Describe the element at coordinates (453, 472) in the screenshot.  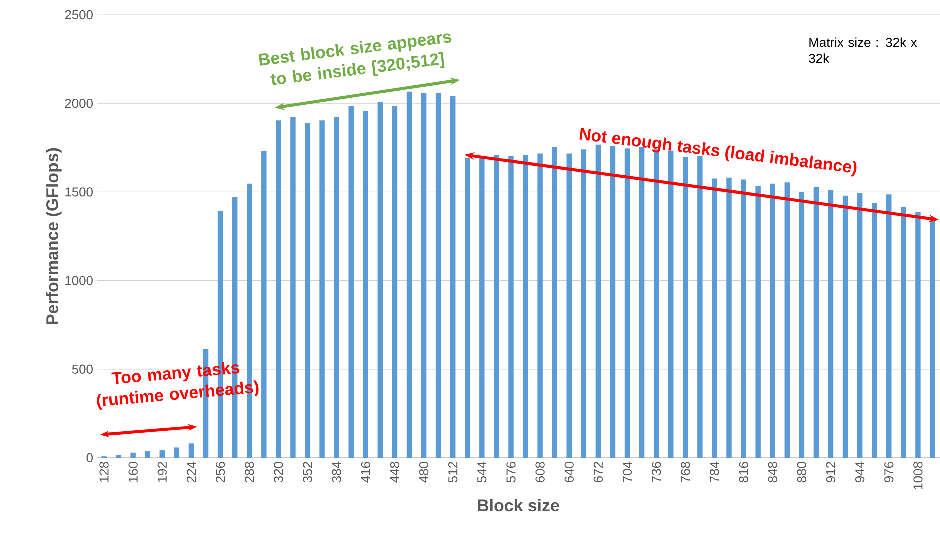
I see `x-tick-label: 512` at that location.